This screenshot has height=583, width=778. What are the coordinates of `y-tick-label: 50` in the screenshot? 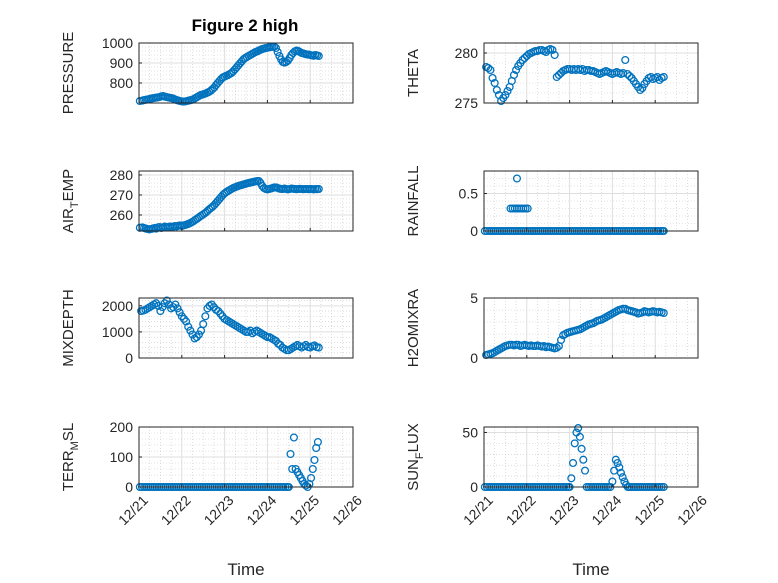 It's located at (470, 432).